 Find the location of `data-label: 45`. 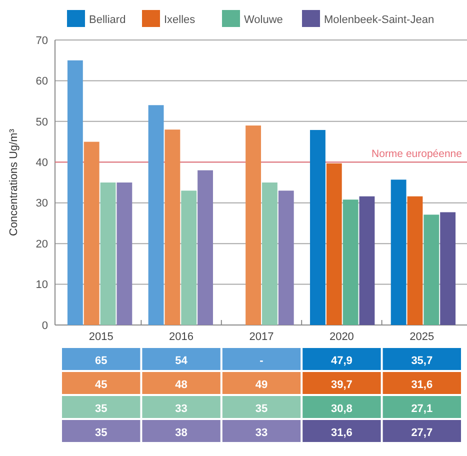

data-label: 45 is located at coordinates (101, 384).